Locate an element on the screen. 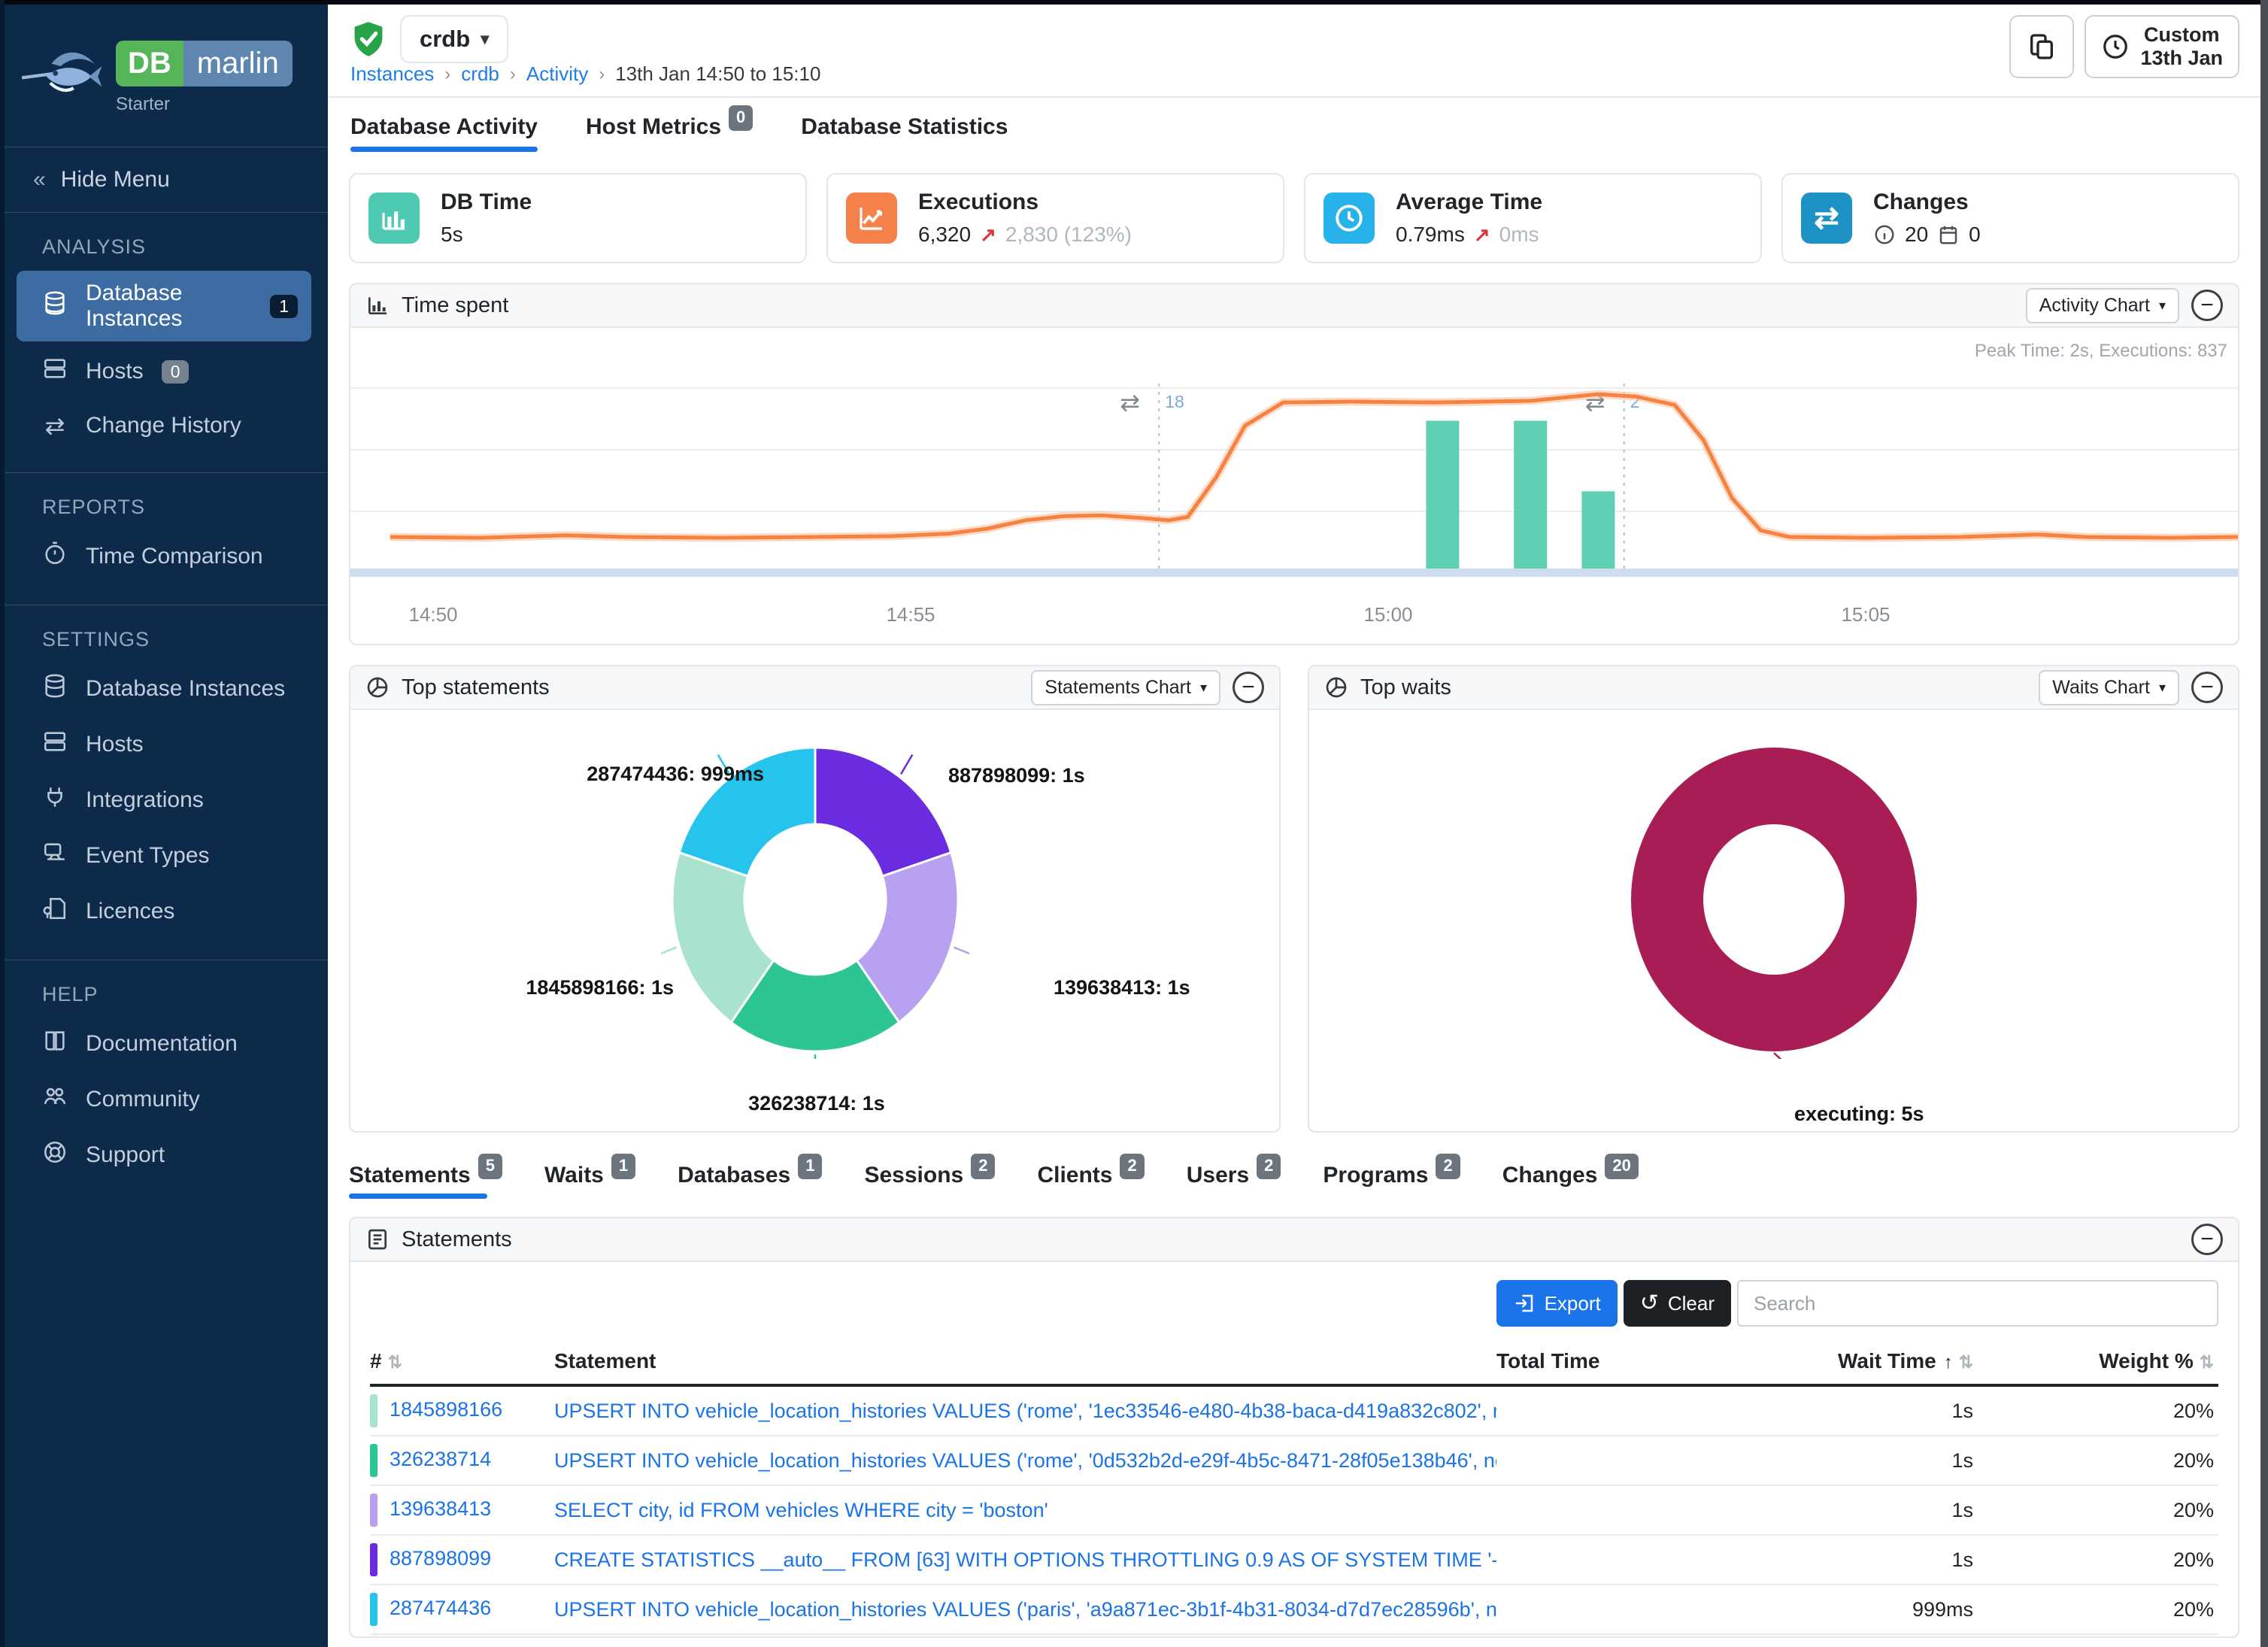 This screenshot has height=1647, width=2268. statements-chart-selector: Statements Chart ▾ is located at coordinates (1125, 687).